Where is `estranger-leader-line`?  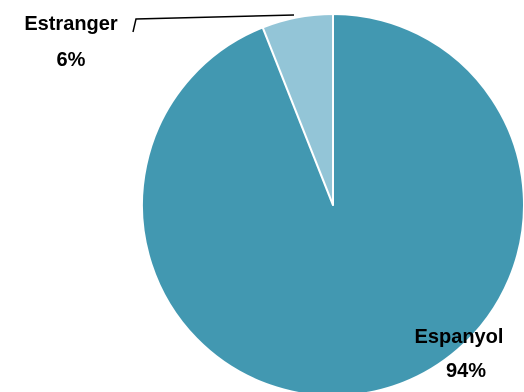 estranger-leader-line is located at coordinates (213, 23).